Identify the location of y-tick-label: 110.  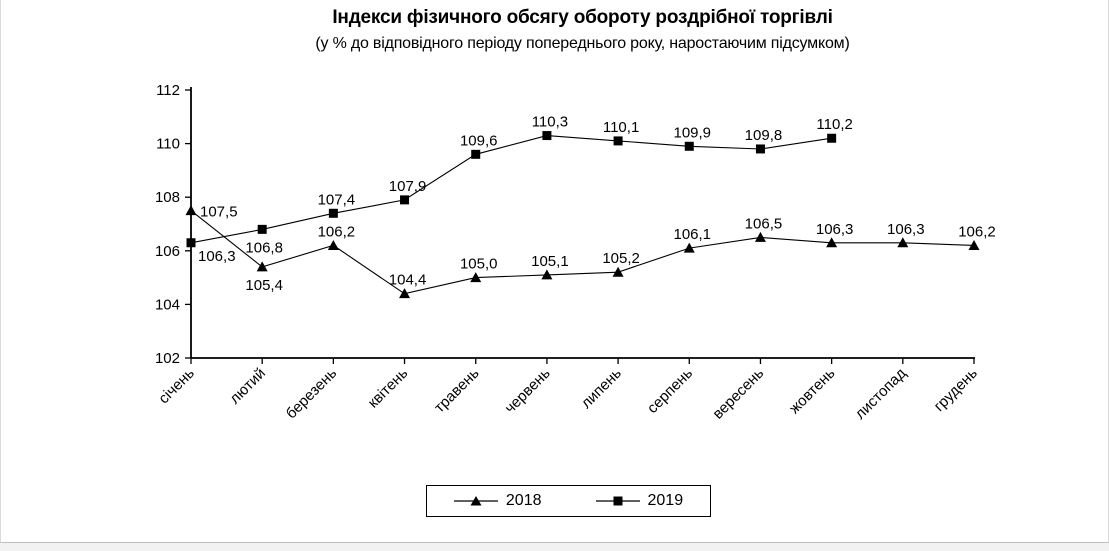
(168, 144).